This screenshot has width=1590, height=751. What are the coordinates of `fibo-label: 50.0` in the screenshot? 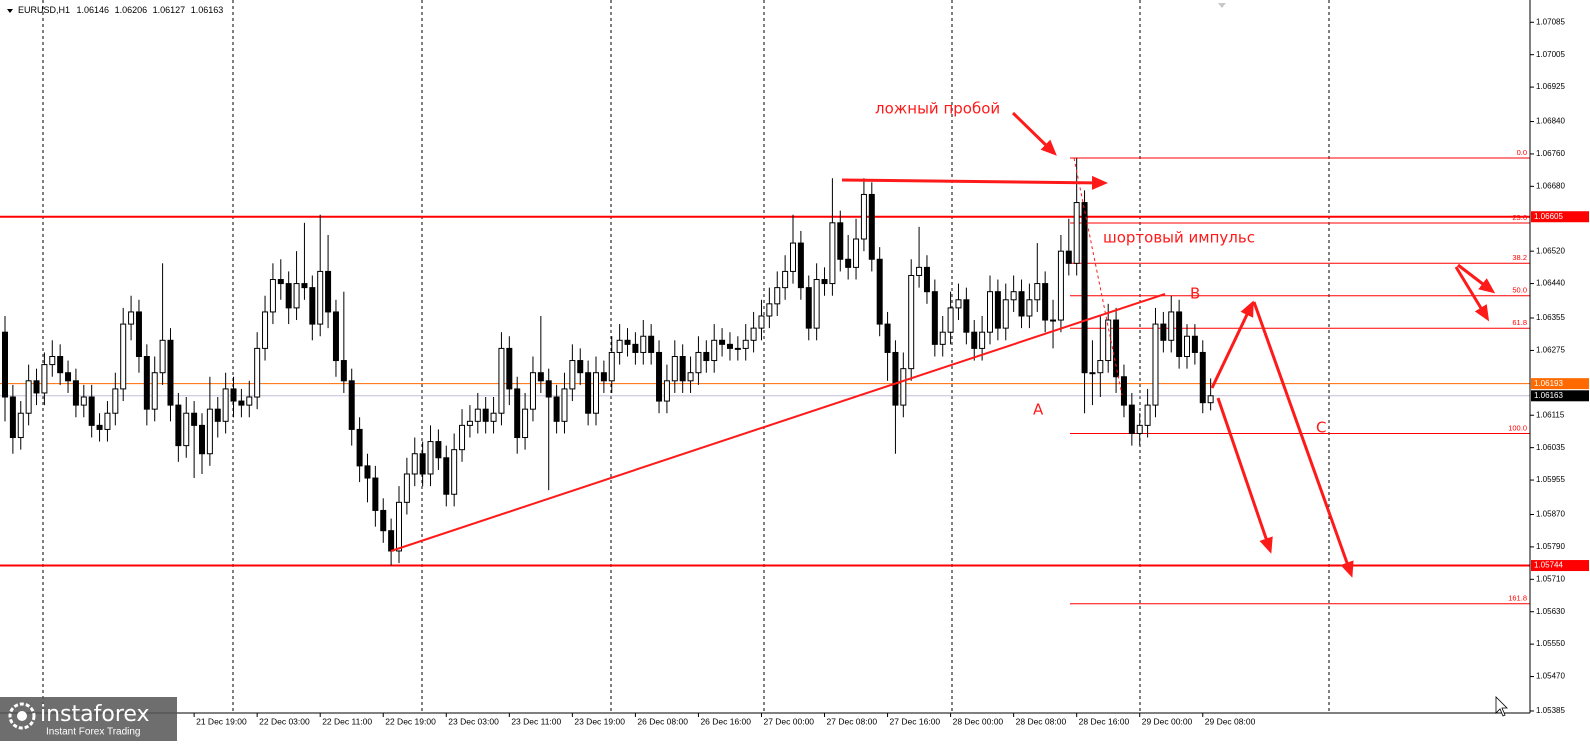 It's located at (1519, 290).